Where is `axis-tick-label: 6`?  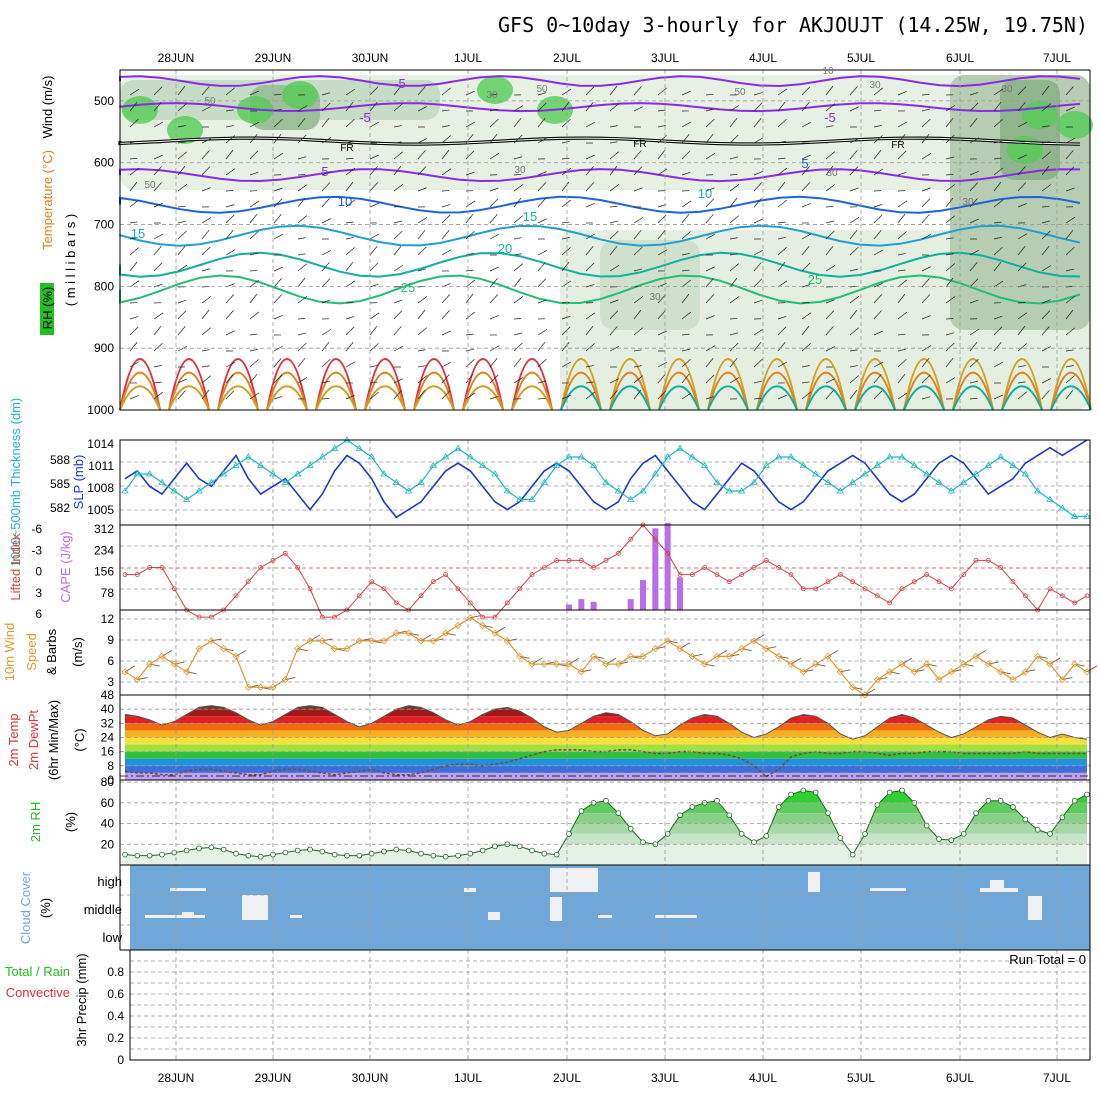 axis-tick-label: 6 is located at coordinates (110, 661).